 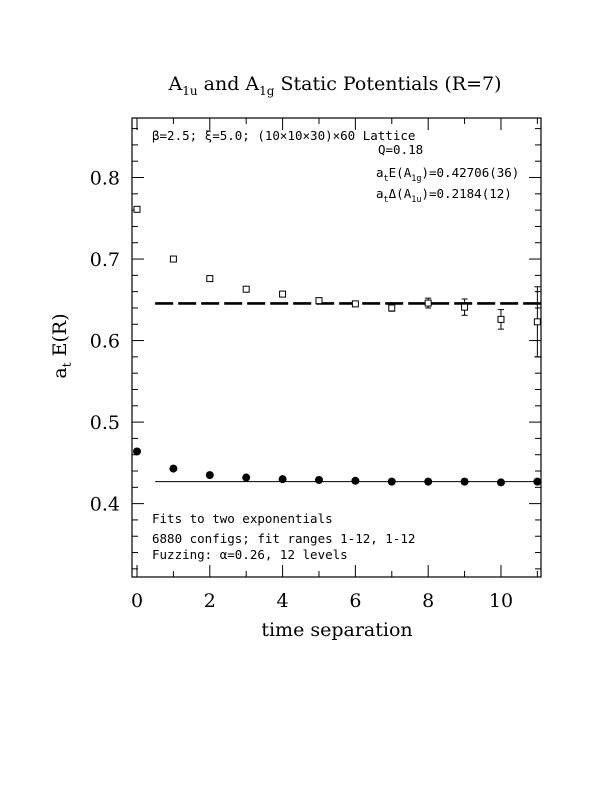 What do you see at coordinates (210, 601) in the screenshot?
I see `x-tick-label: 2` at bounding box center [210, 601].